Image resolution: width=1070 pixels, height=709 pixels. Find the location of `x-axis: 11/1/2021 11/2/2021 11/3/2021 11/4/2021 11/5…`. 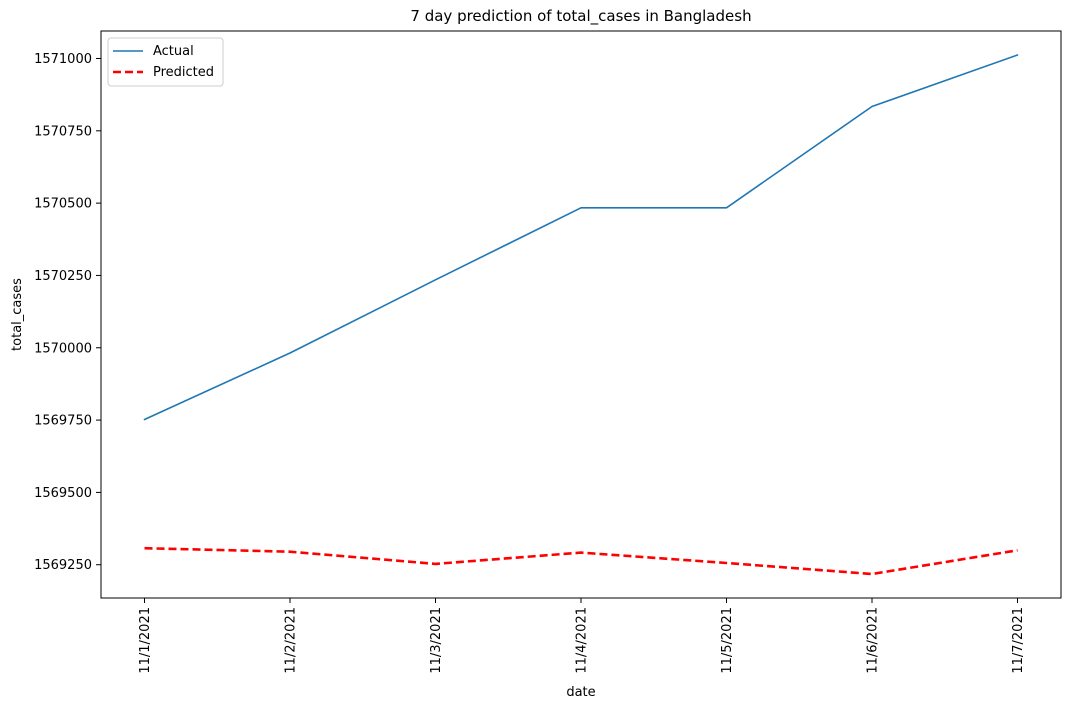

x-axis: 11/1/2021 11/2/2021 11/3/2021 11/4/2021 11/5… is located at coordinates (582, 636).